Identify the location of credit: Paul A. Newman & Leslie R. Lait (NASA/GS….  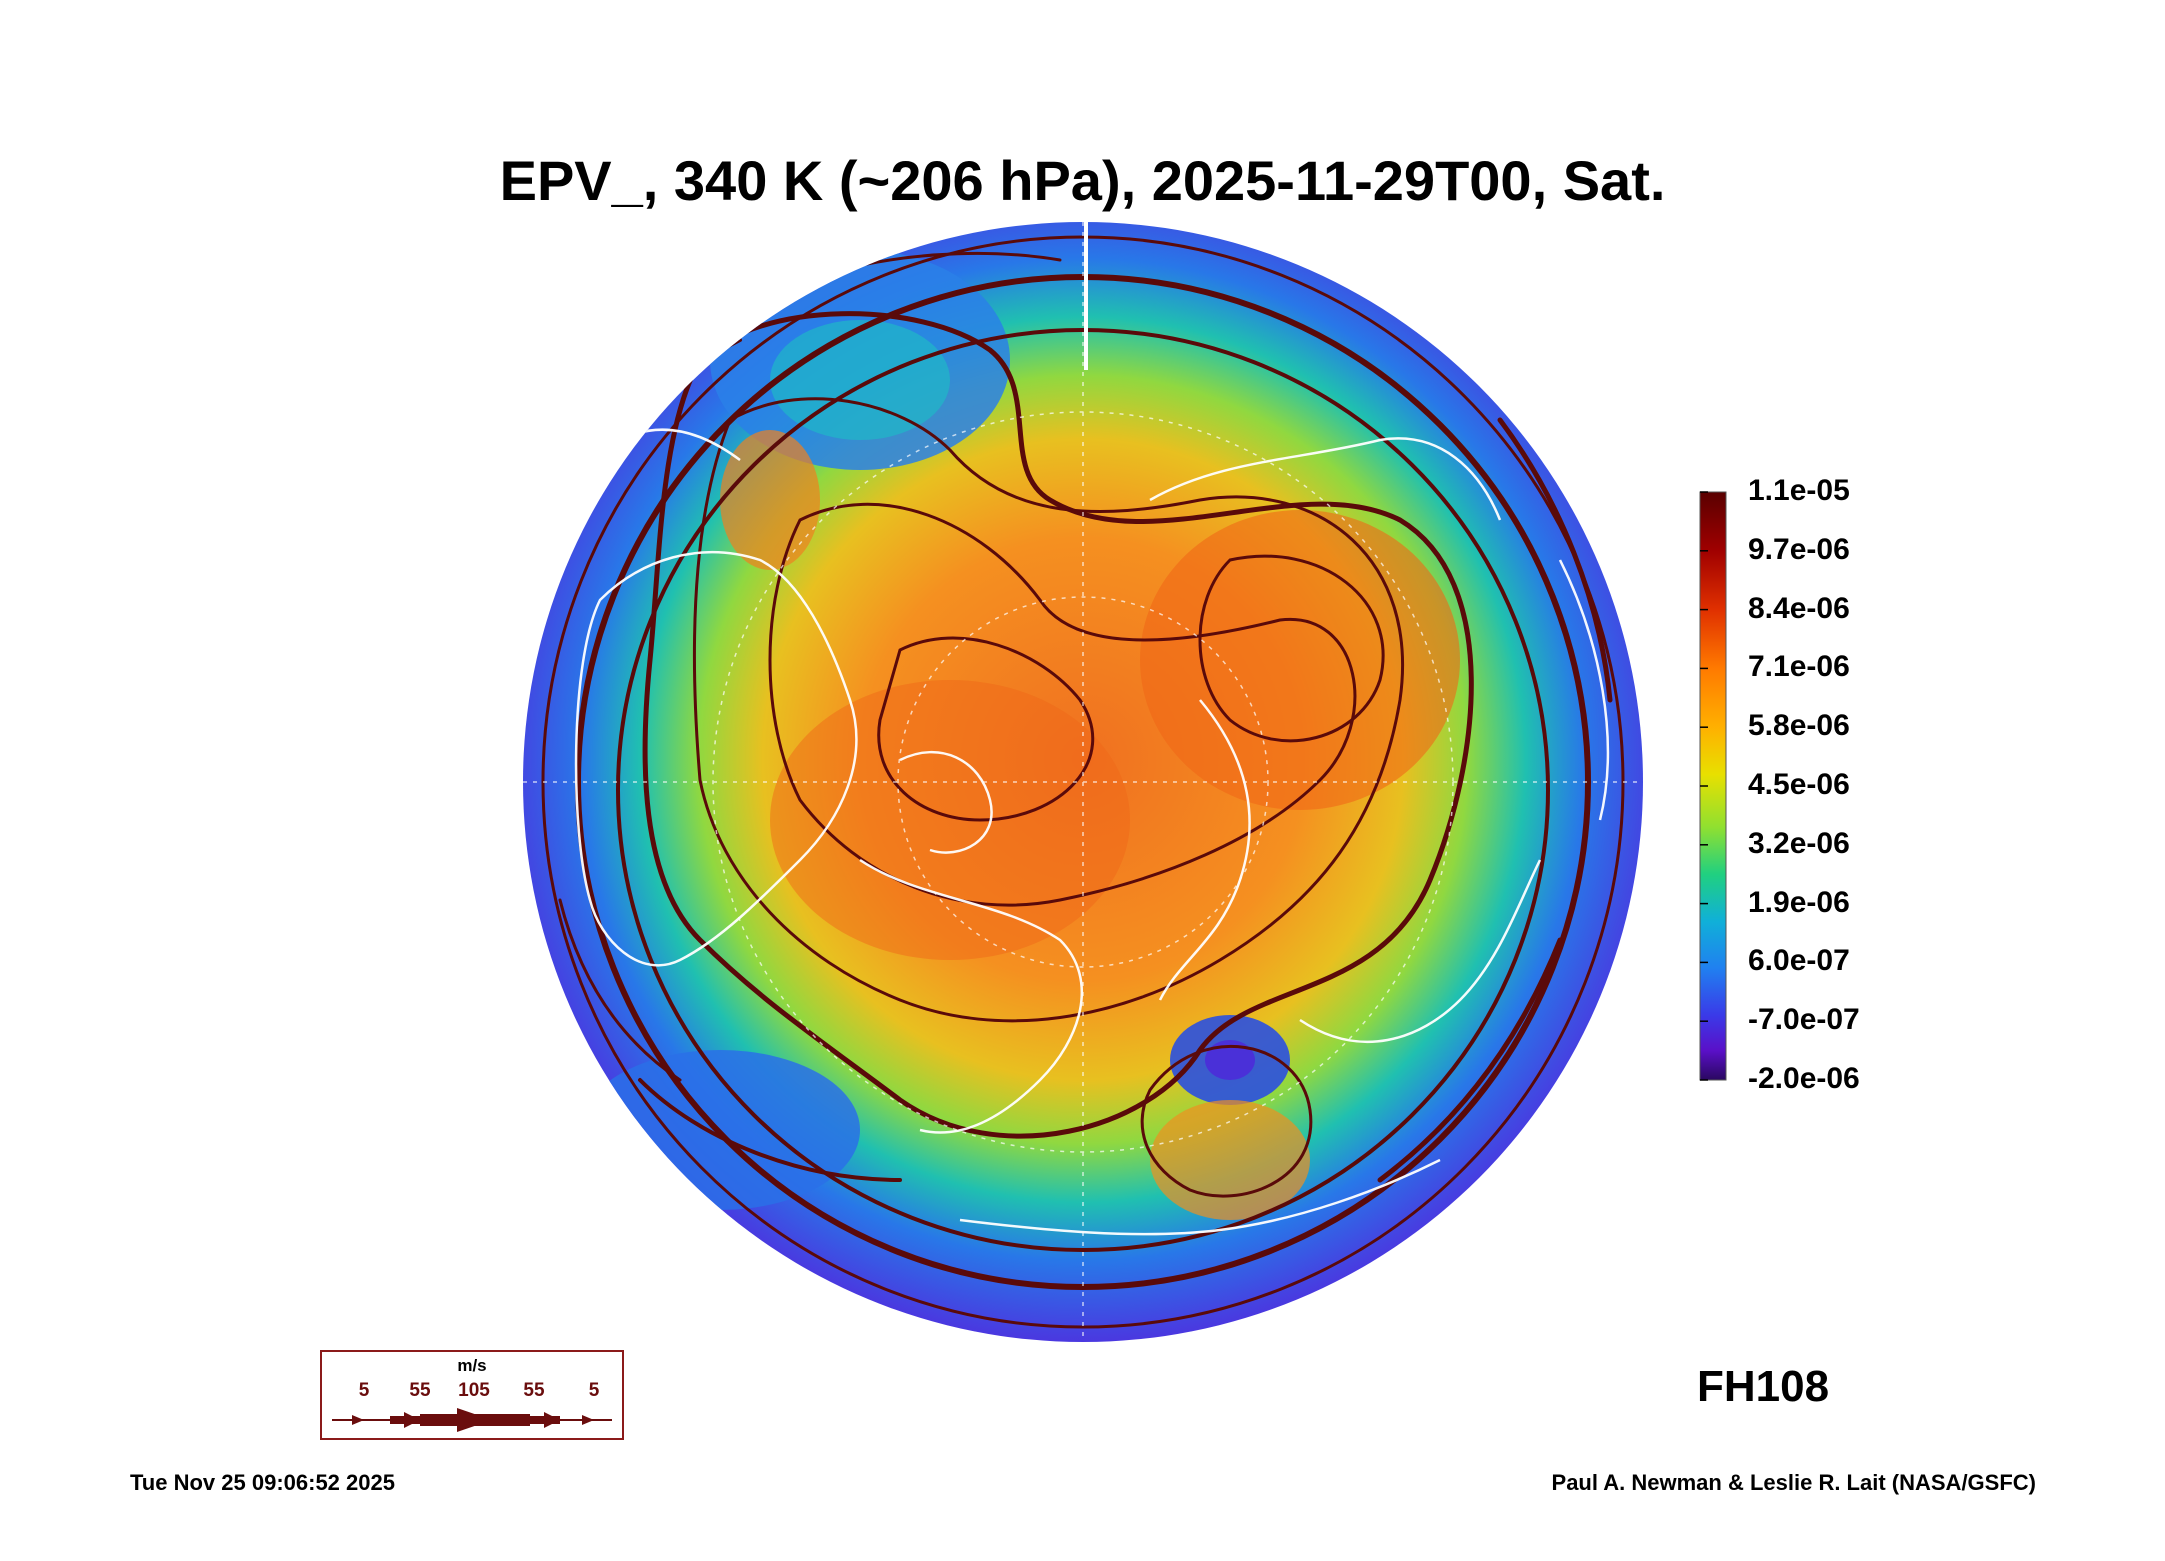
(1793, 1482).